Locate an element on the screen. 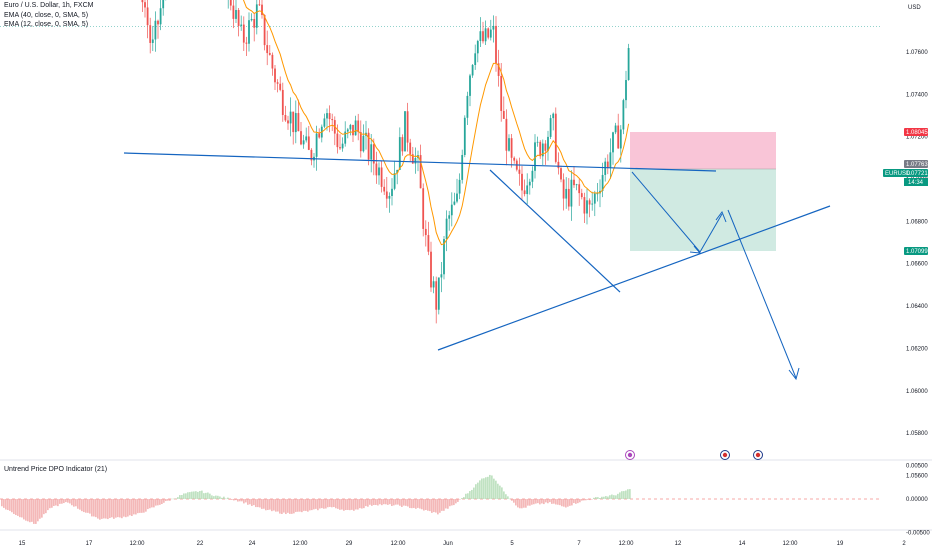 The width and height of the screenshot is (932, 550). descending-trendline is located at coordinates (555, 231).